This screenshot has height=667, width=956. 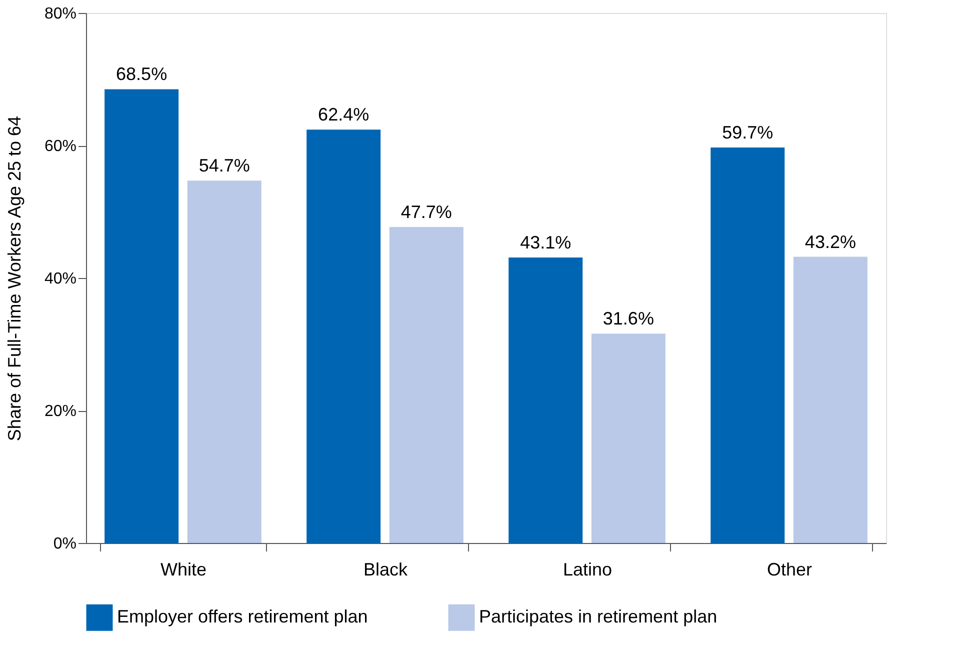 What do you see at coordinates (748, 132) in the screenshot?
I see `data-label: 59.7%` at bounding box center [748, 132].